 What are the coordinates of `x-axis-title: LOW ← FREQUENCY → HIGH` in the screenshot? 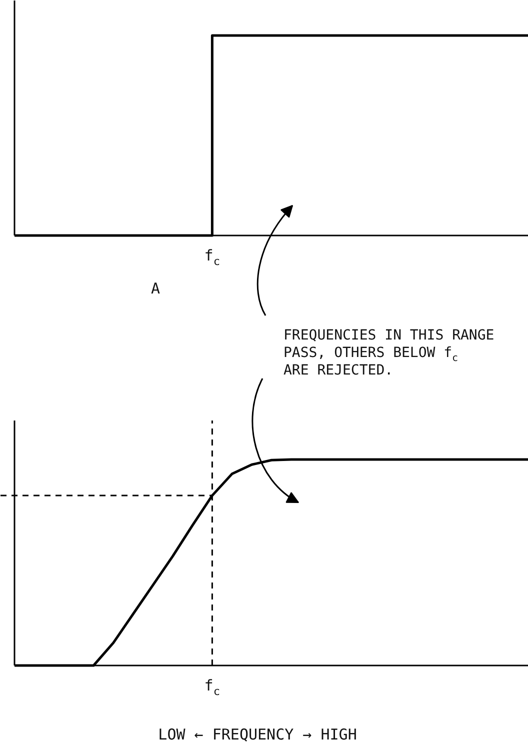 It's located at (257, 735).